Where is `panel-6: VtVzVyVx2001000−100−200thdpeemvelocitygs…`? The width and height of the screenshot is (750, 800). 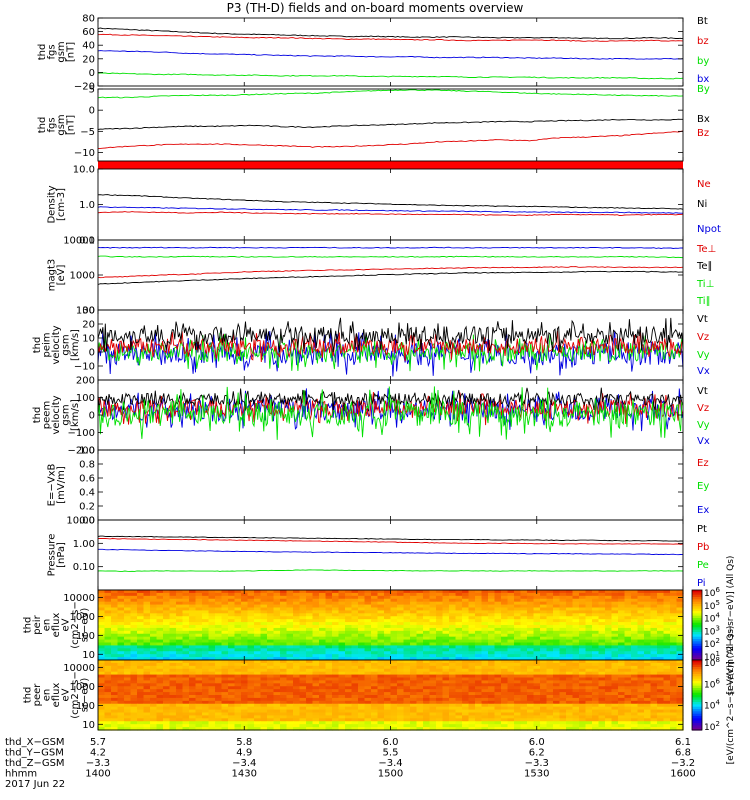 panel-6: VtVzVyVx2001000−100−200thdpeemvelocitygs… is located at coordinates (371, 416).